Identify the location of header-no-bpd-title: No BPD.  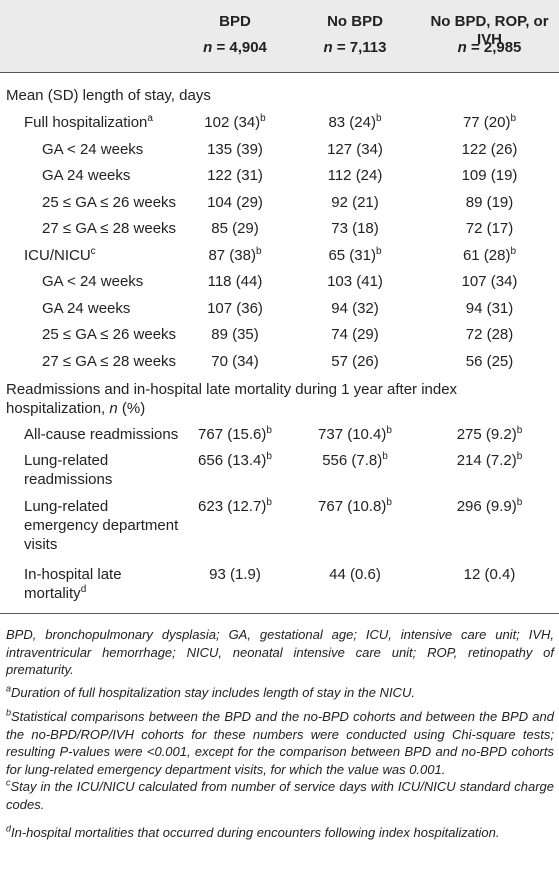
(355, 21).